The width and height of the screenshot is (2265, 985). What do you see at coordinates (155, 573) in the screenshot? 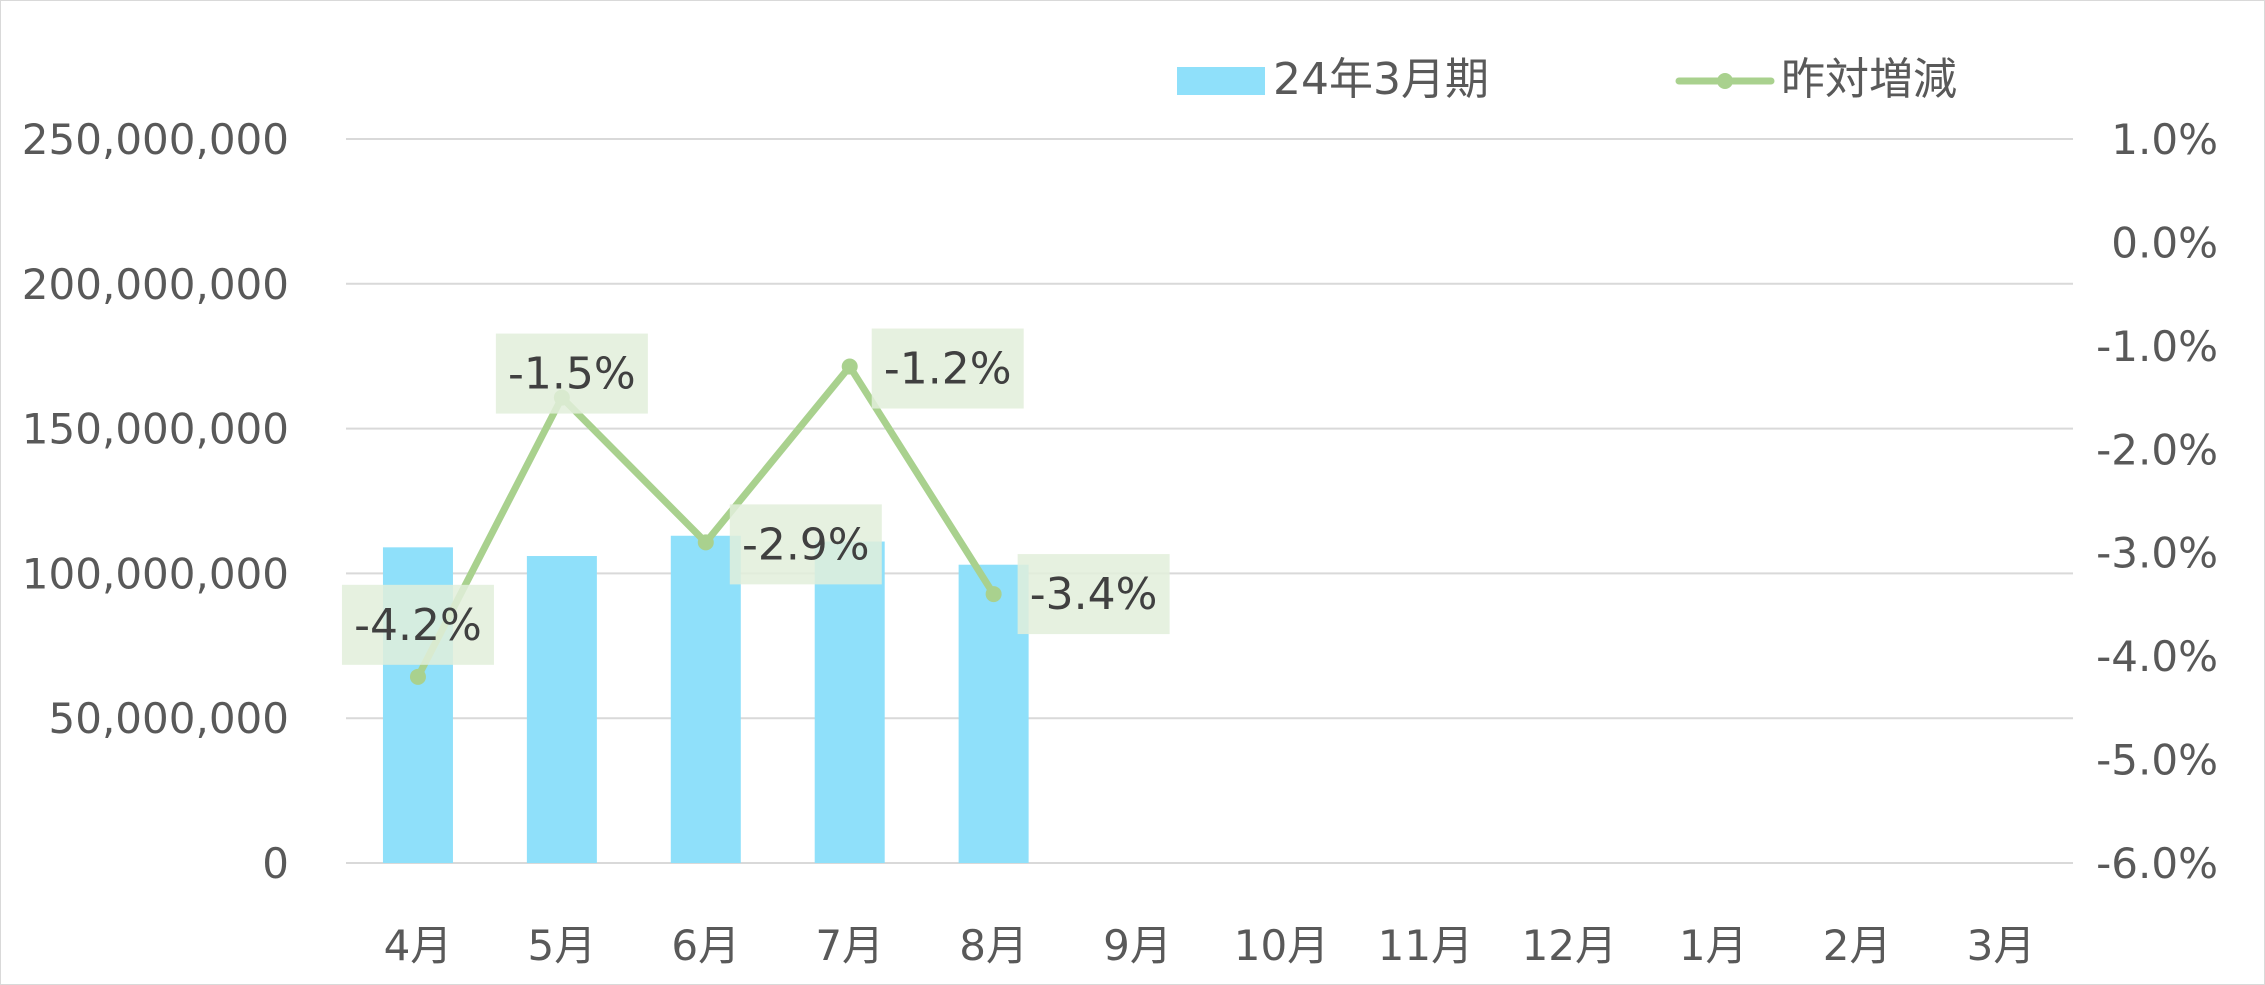
I see `left-tick-label: 100,000,000` at bounding box center [155, 573].